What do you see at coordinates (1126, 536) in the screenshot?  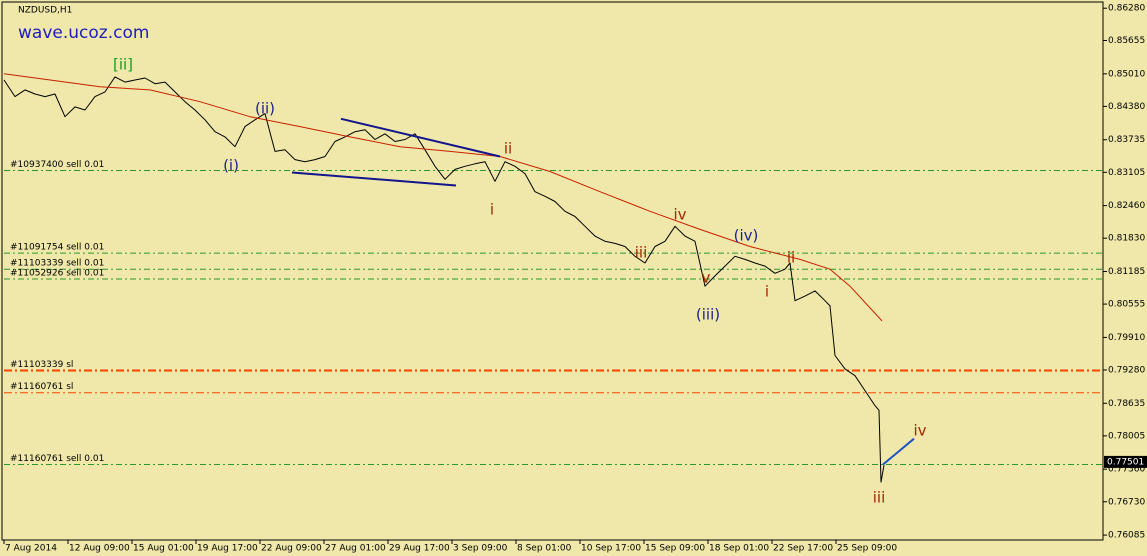 I see `y-tick-label: 0.76085` at bounding box center [1126, 536].